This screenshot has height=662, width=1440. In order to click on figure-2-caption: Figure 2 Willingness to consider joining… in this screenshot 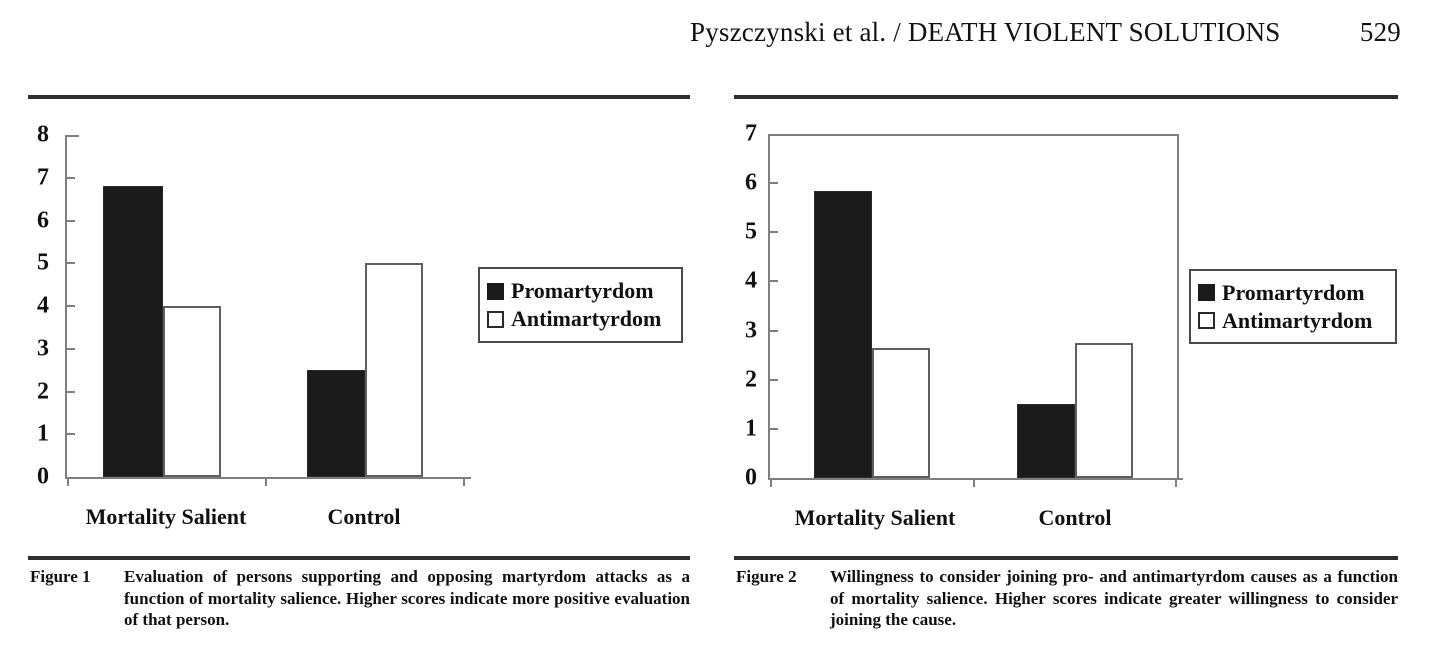, I will do `click(1067, 598)`.